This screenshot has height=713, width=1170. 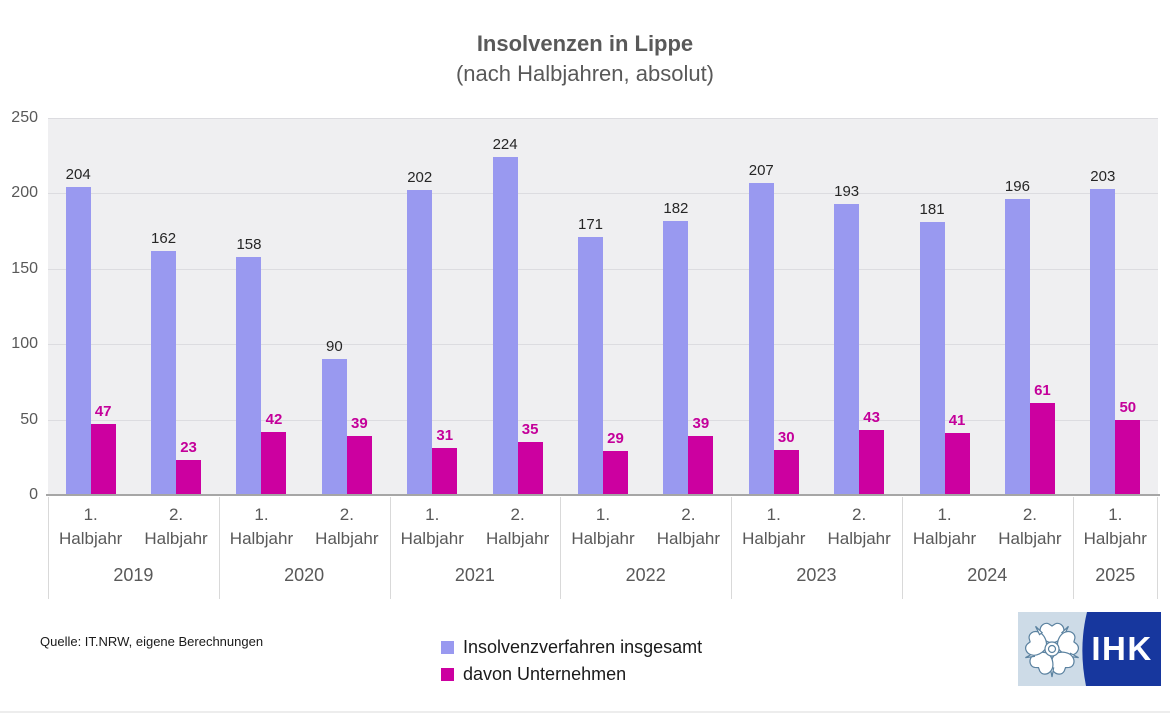 I want to click on logo-text: IHK, so click(x=1121, y=648).